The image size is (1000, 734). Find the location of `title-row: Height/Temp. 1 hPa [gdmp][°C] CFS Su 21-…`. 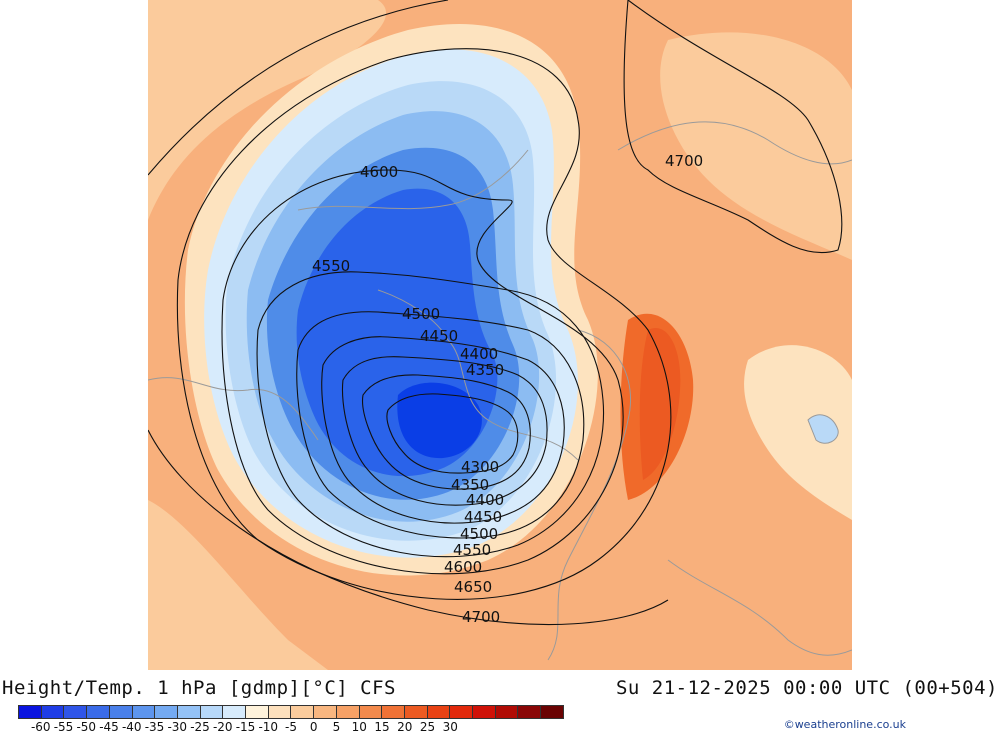

title-row: Height/Temp. 1 hPa [gdmp][°C] CFS Su 21-… is located at coordinates (500, 689).